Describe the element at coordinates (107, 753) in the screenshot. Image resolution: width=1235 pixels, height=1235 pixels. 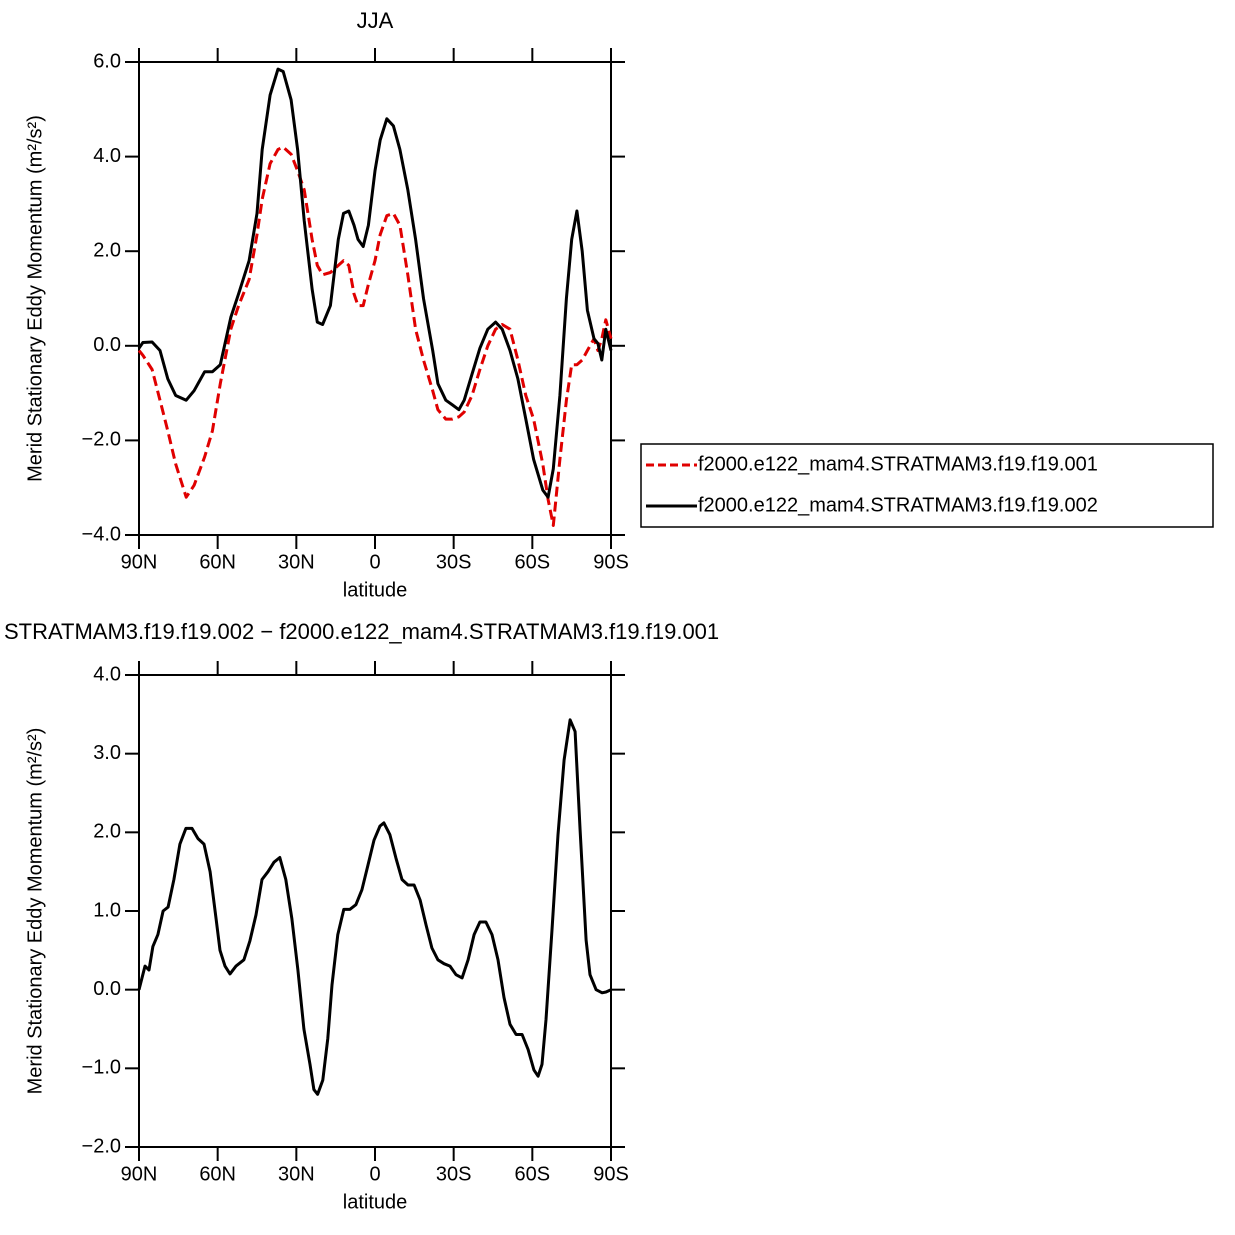
I see `y-tick-label: 3.0` at that location.